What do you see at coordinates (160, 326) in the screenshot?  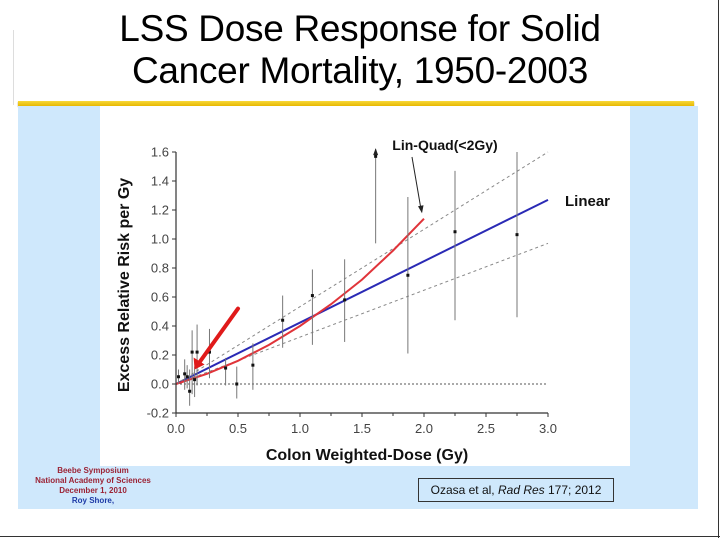 I see `y-tick-label: 0.4` at bounding box center [160, 326].